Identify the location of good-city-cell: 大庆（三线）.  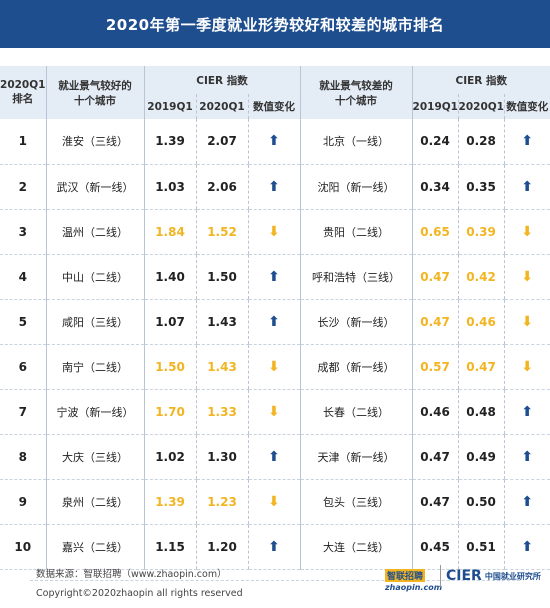
(94, 457).